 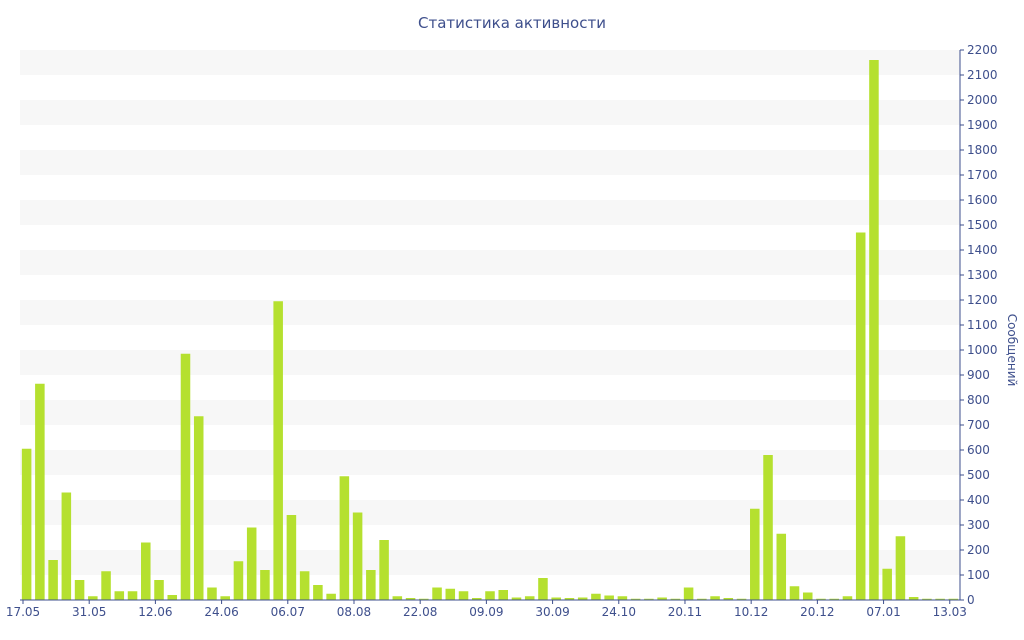 I want to click on y-tick-label: 1000, so click(x=982, y=350).